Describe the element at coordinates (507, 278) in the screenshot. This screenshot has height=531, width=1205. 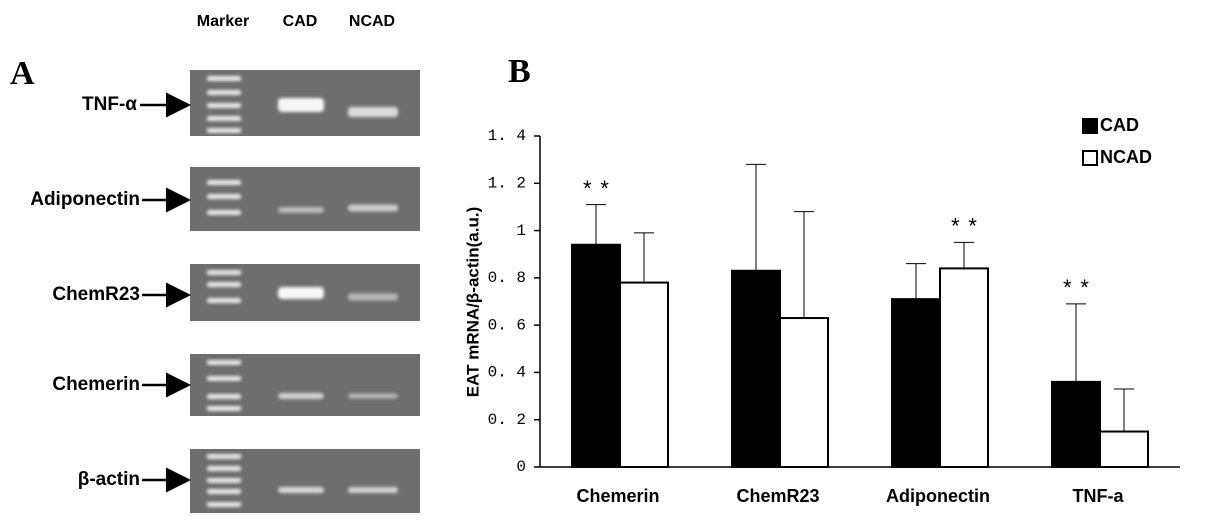
I see `y-tick-label: 0. 8` at that location.